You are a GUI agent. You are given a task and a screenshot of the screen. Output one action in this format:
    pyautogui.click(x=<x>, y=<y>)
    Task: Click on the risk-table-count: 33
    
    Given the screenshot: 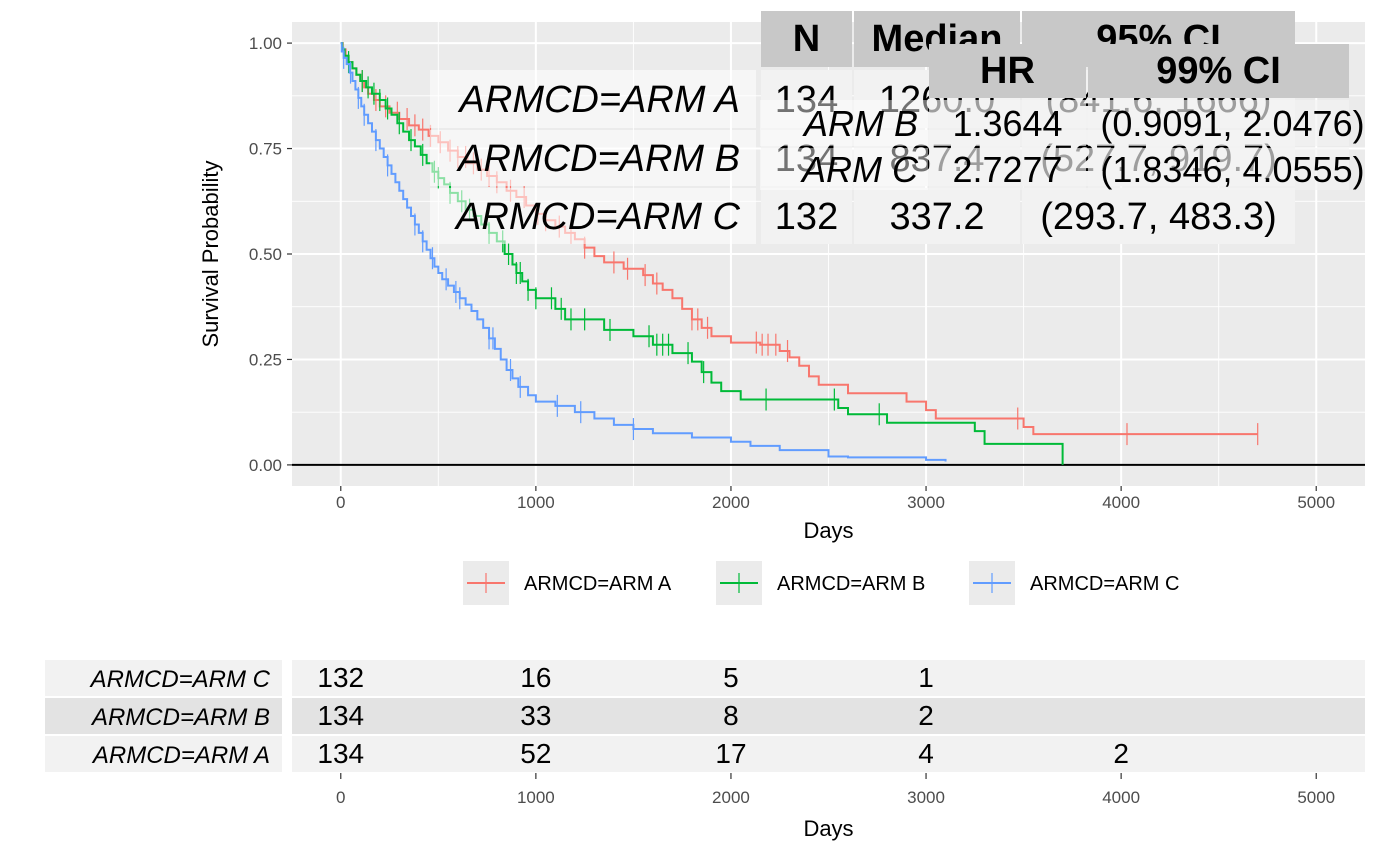 What is the action you would take?
    pyautogui.click(x=535, y=715)
    